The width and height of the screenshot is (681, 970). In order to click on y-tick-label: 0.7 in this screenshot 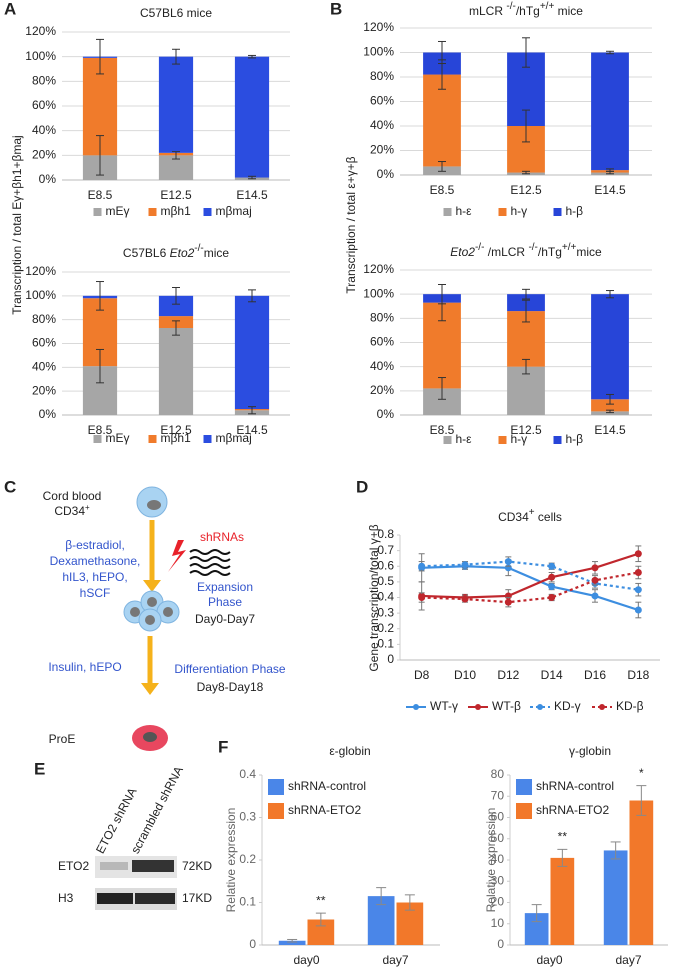, I will do `click(385, 550)`.